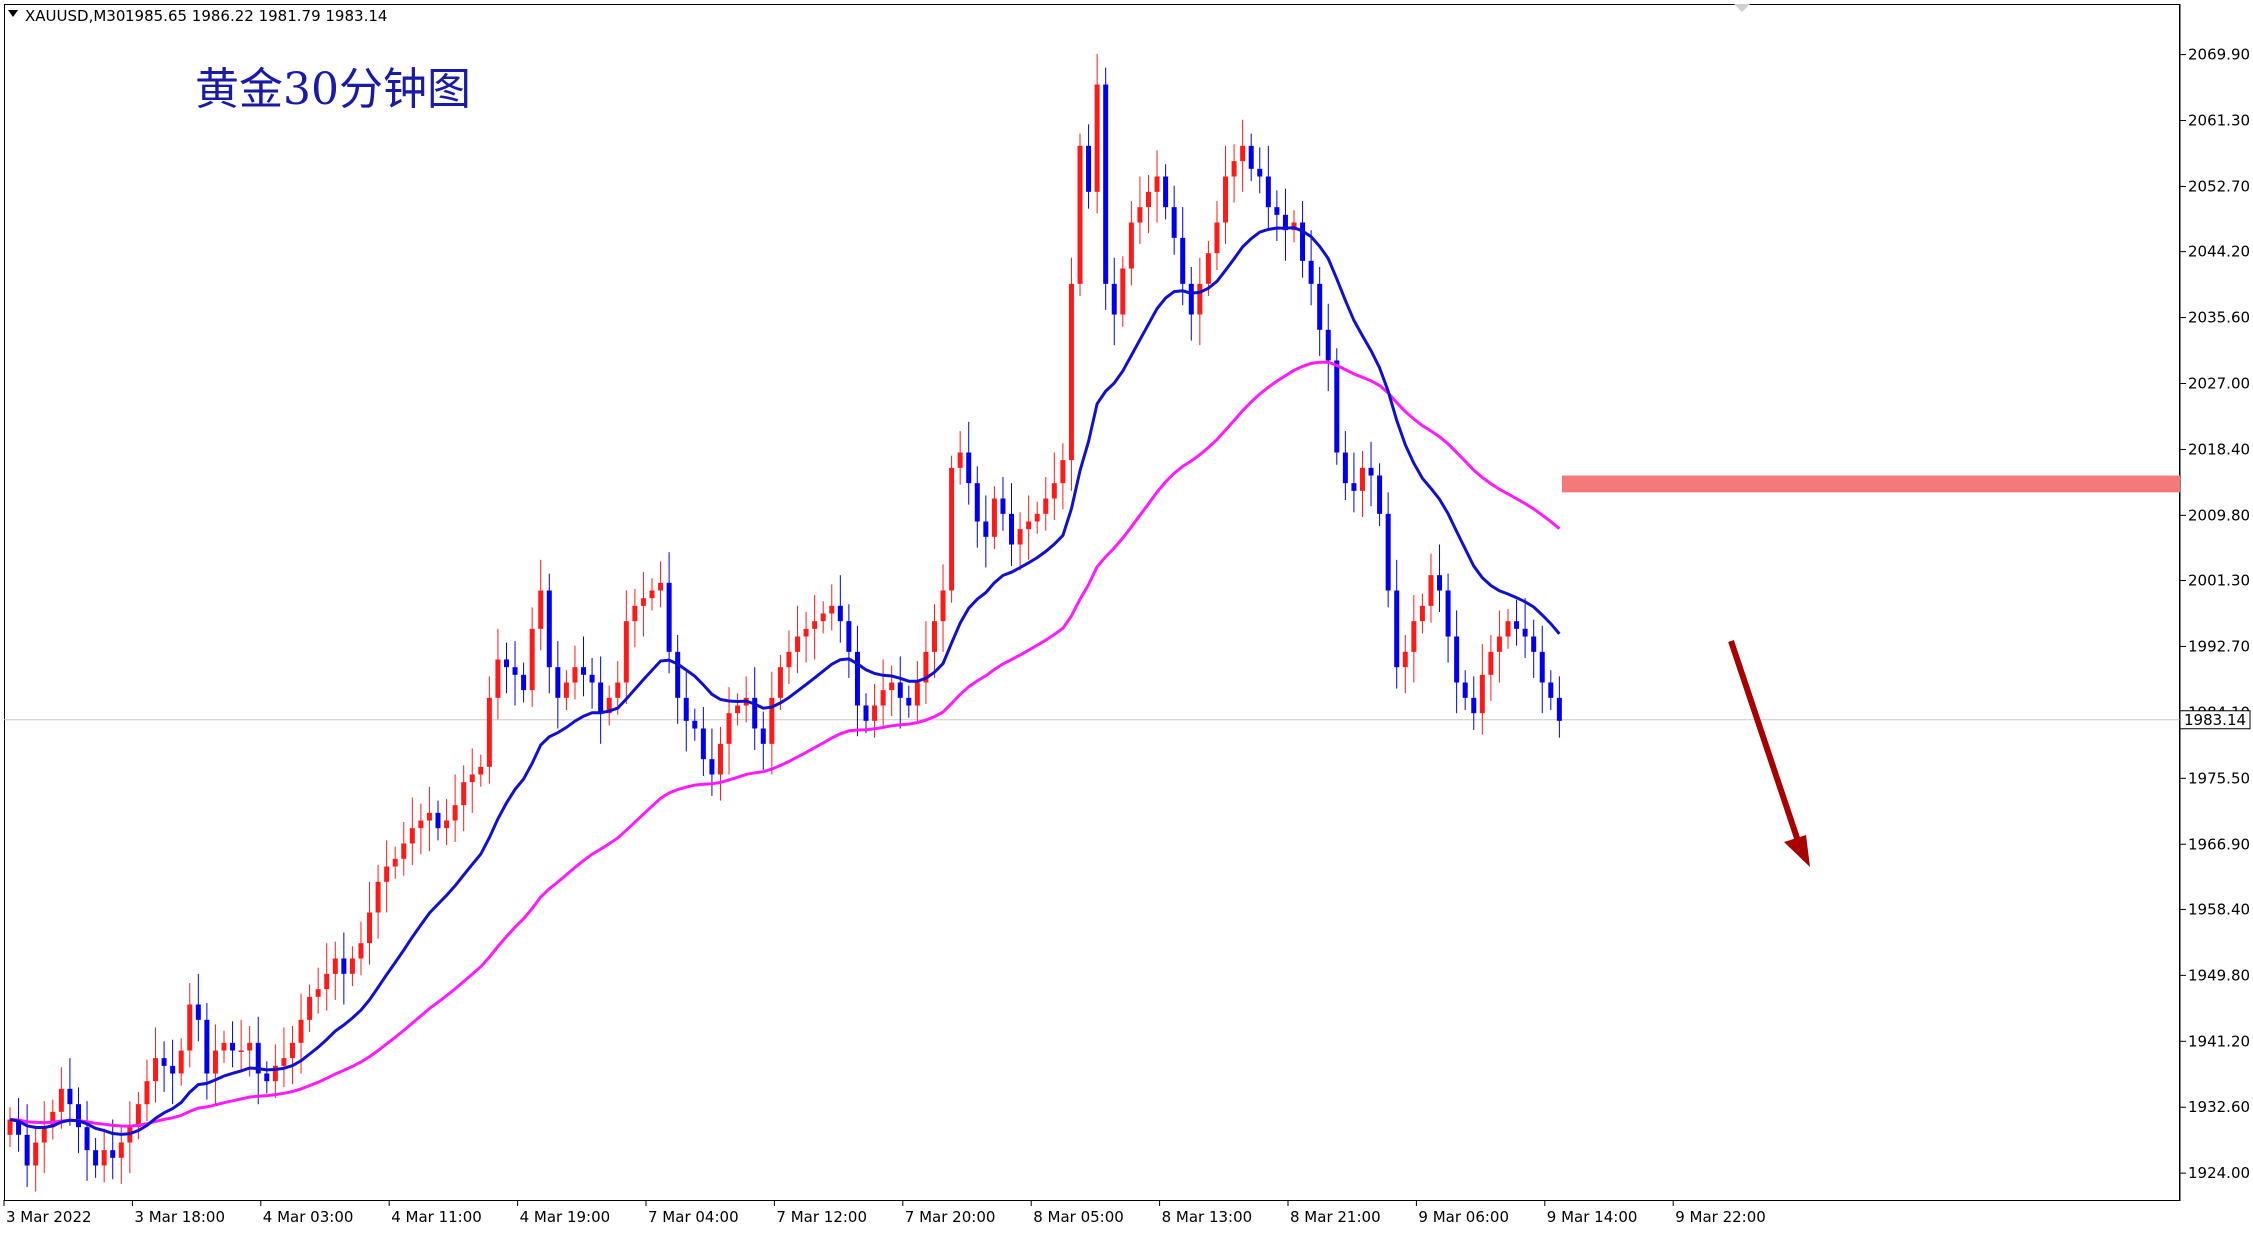 This screenshot has height=1236, width=2253. What do you see at coordinates (1207, 1217) in the screenshot?
I see `x-tick-label: 8 Mar 13:00` at bounding box center [1207, 1217].